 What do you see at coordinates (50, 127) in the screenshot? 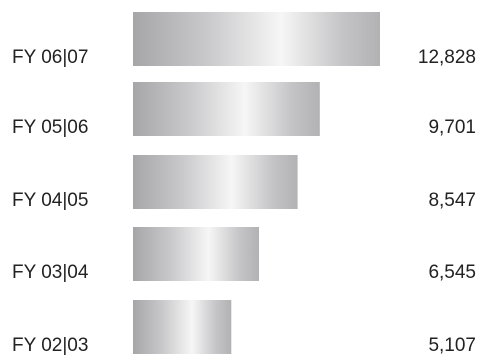
I see `category-label: FY 05|06` at bounding box center [50, 127].